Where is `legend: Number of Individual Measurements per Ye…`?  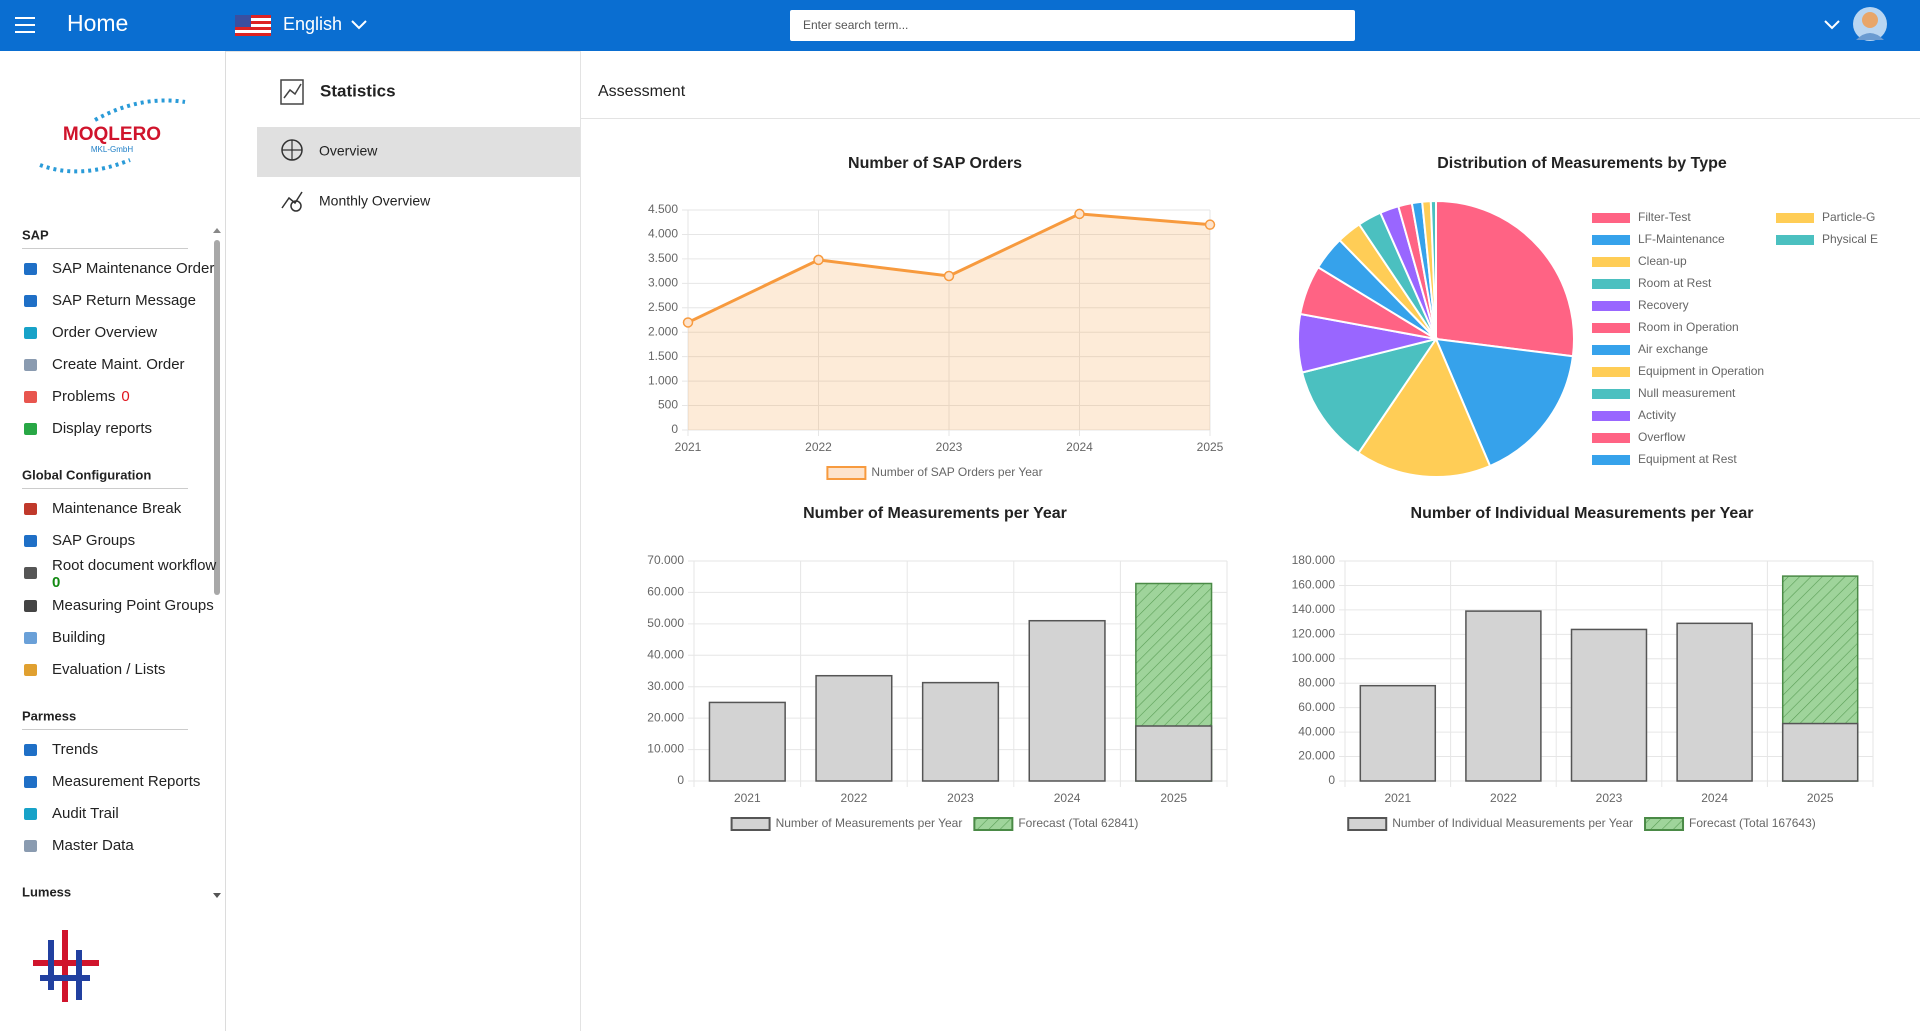 legend: Number of Individual Measurements per Ye… is located at coordinates (1581, 823).